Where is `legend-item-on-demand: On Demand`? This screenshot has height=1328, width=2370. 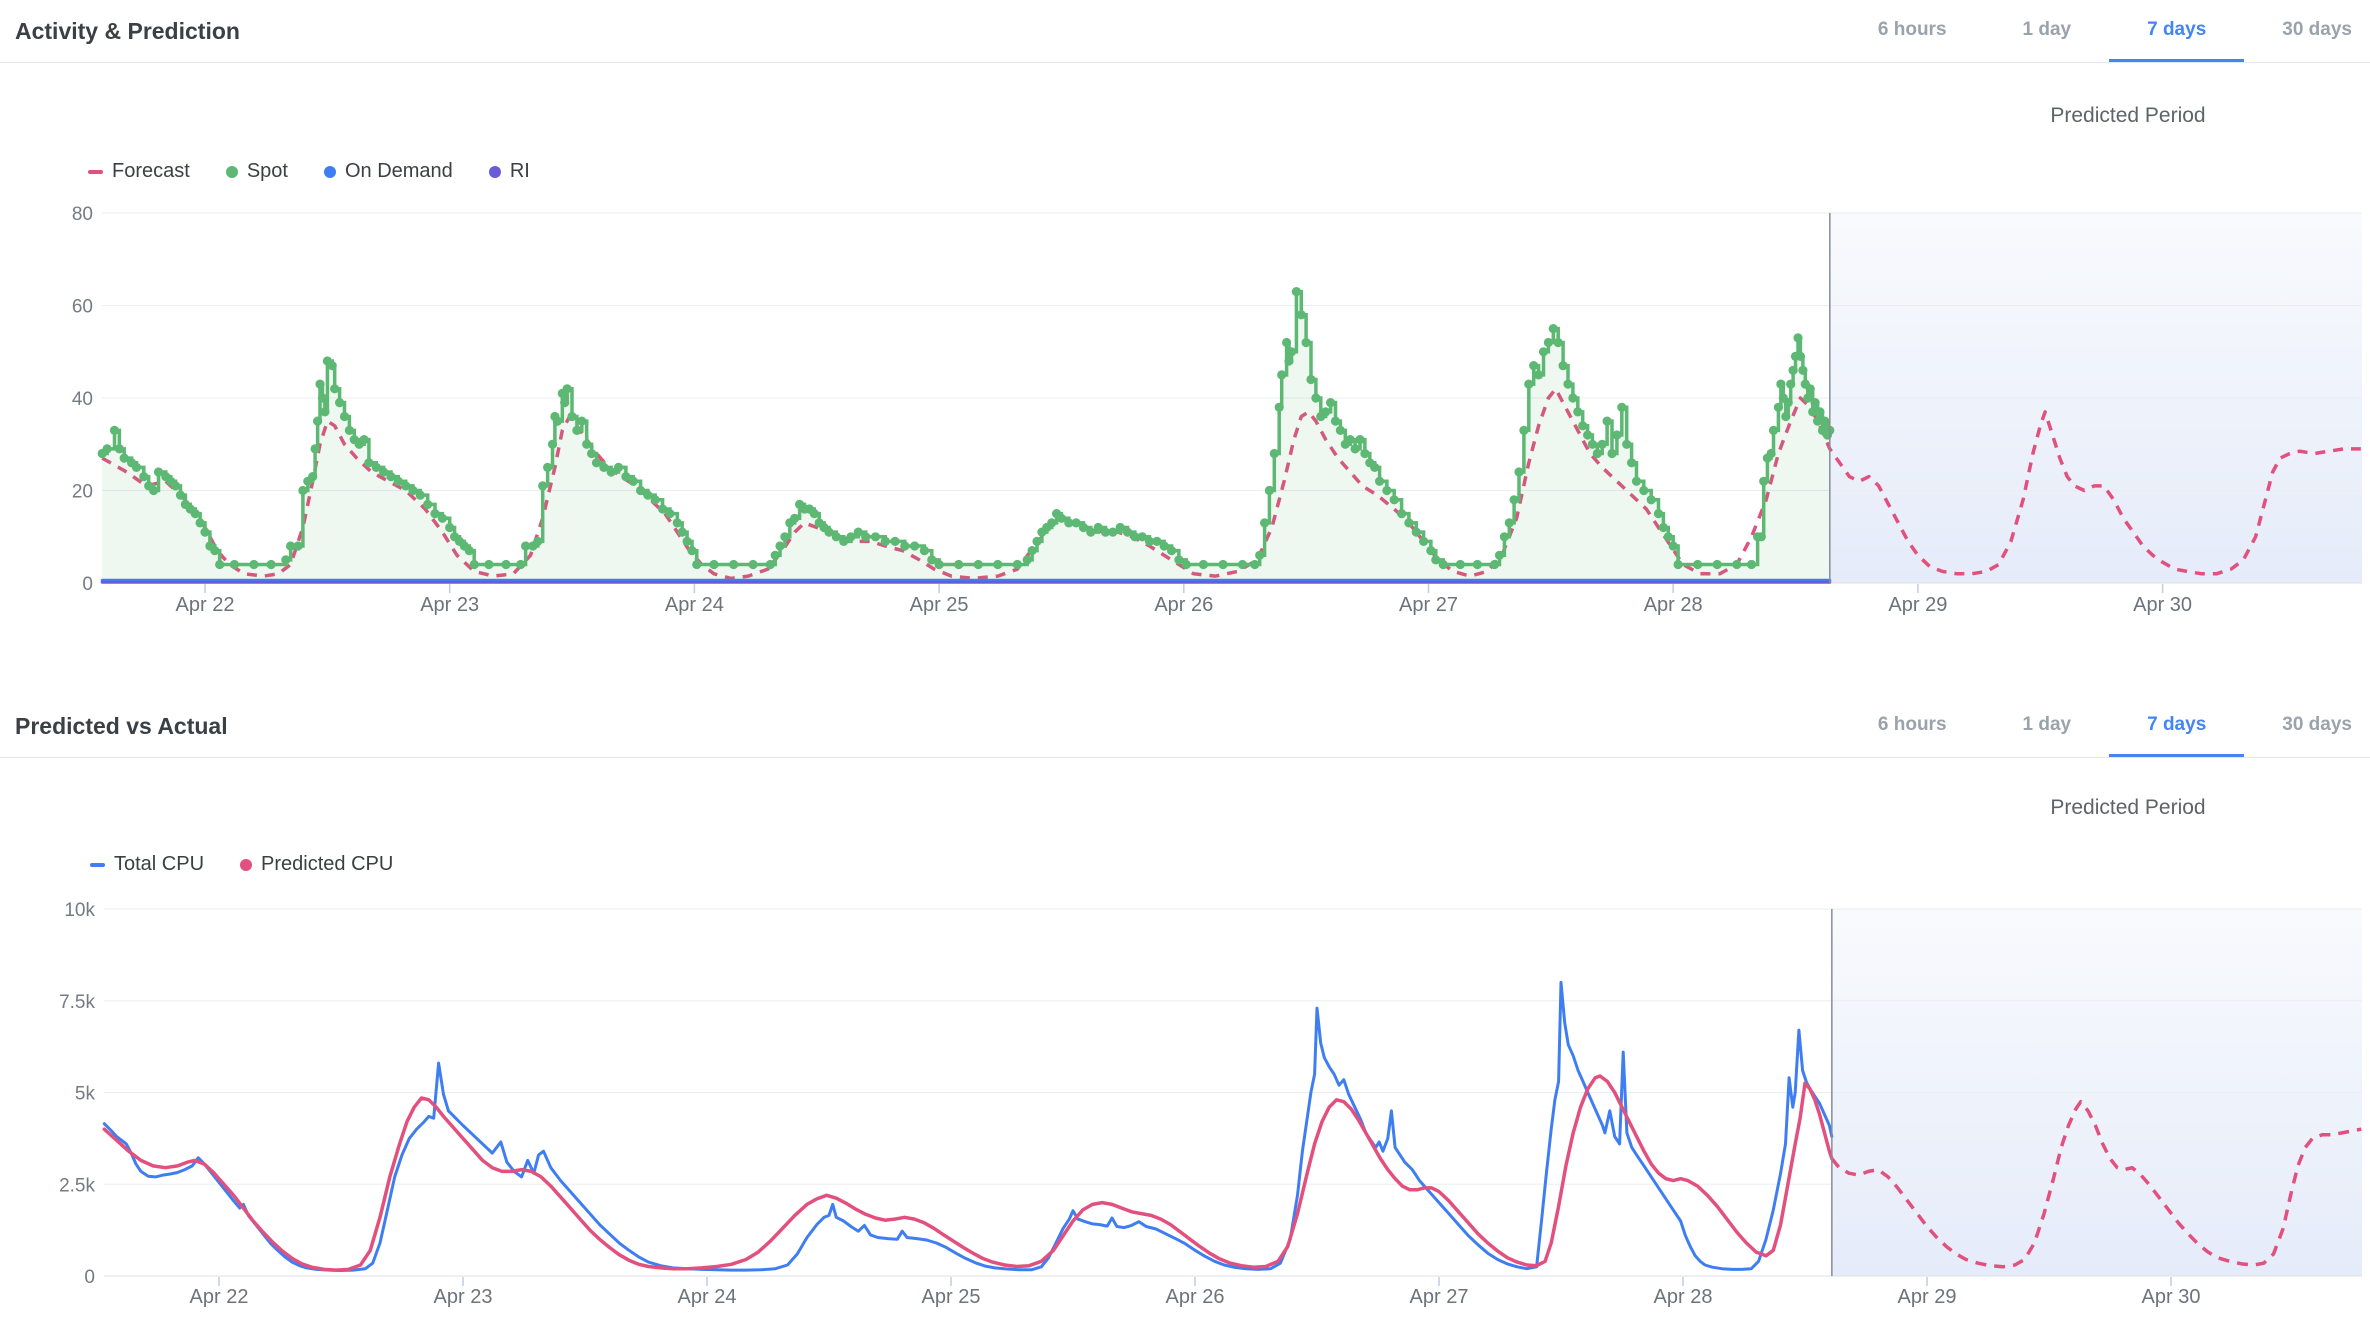
legend-item-on-demand: On Demand is located at coordinates (388, 171).